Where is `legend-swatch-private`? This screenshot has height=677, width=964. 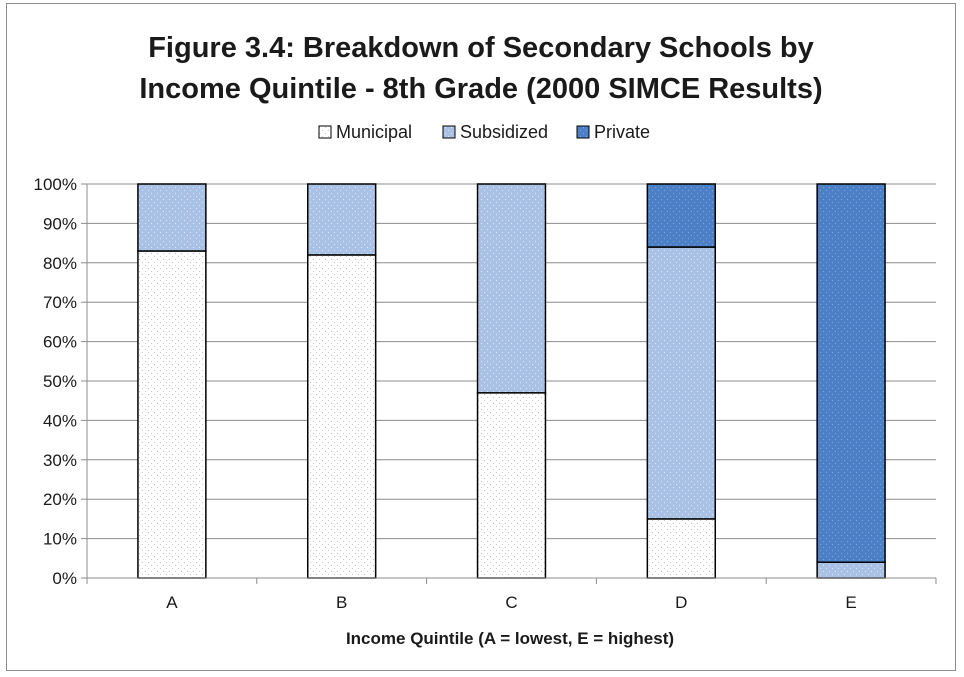
legend-swatch-private is located at coordinates (583, 132).